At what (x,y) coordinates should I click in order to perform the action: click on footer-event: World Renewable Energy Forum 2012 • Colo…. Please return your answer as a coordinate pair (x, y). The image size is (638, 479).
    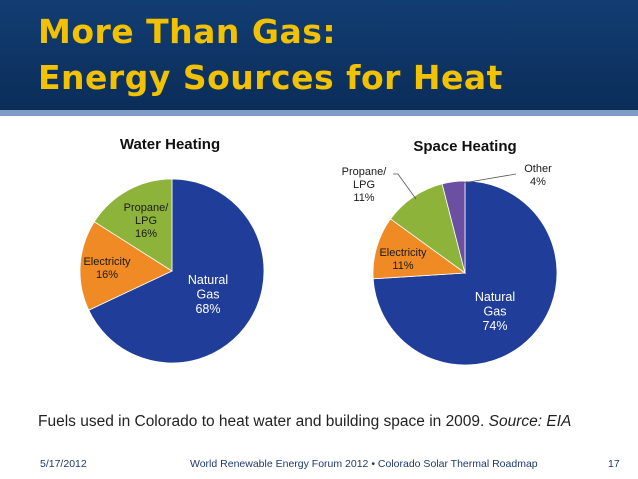
    Looking at the image, I should click on (364, 464).